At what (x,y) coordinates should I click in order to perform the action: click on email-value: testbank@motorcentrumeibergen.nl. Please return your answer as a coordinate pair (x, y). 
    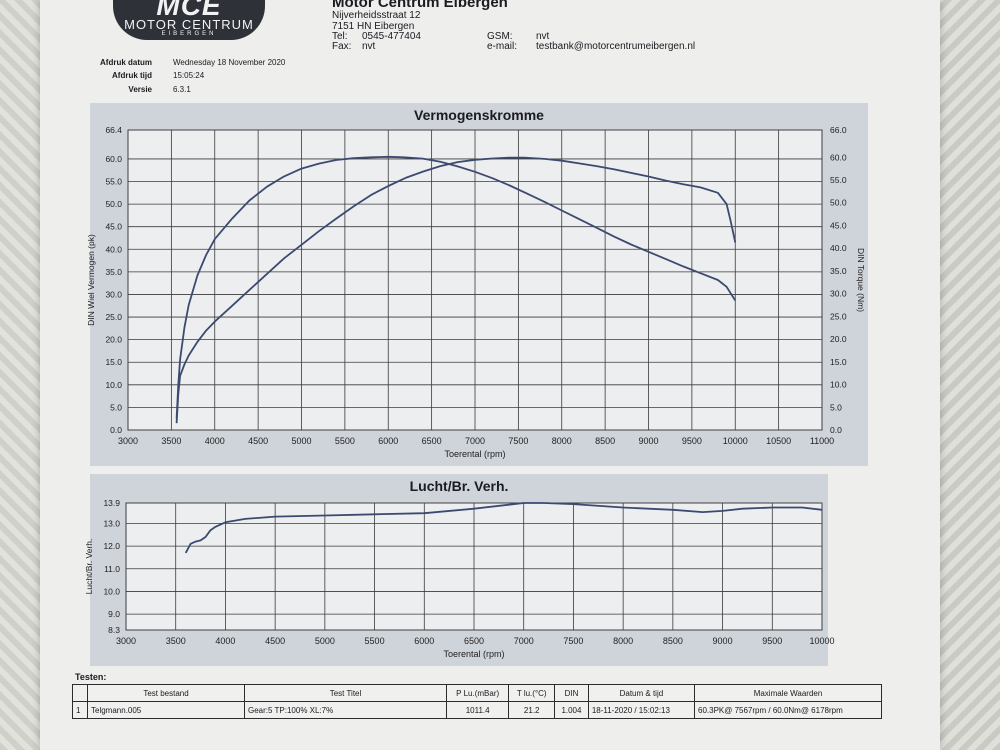
    Looking at the image, I should click on (616, 46).